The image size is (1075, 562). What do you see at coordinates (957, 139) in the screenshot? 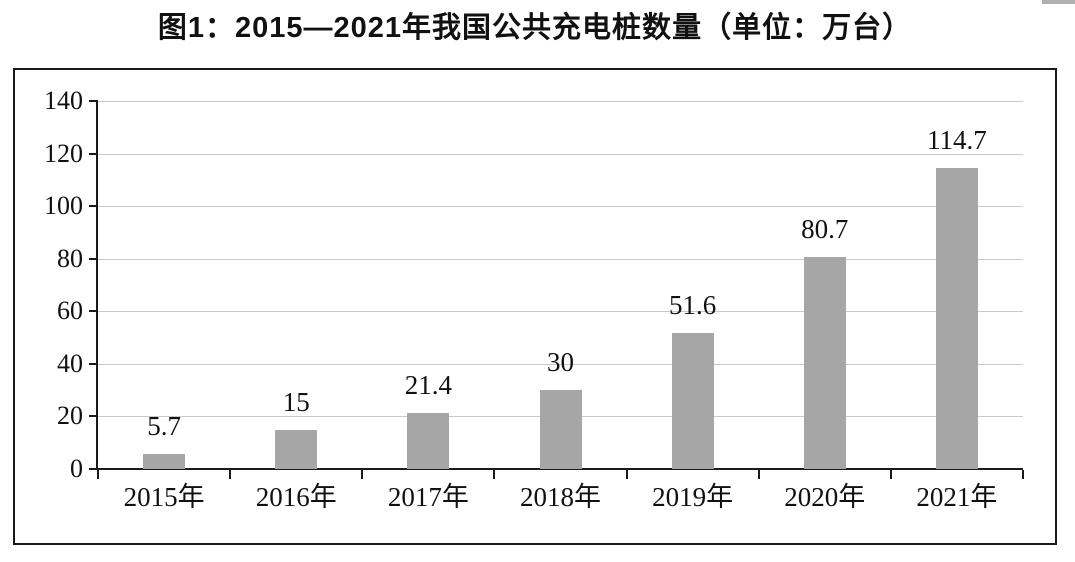
I see `bar-value-label: 114.7` at bounding box center [957, 139].